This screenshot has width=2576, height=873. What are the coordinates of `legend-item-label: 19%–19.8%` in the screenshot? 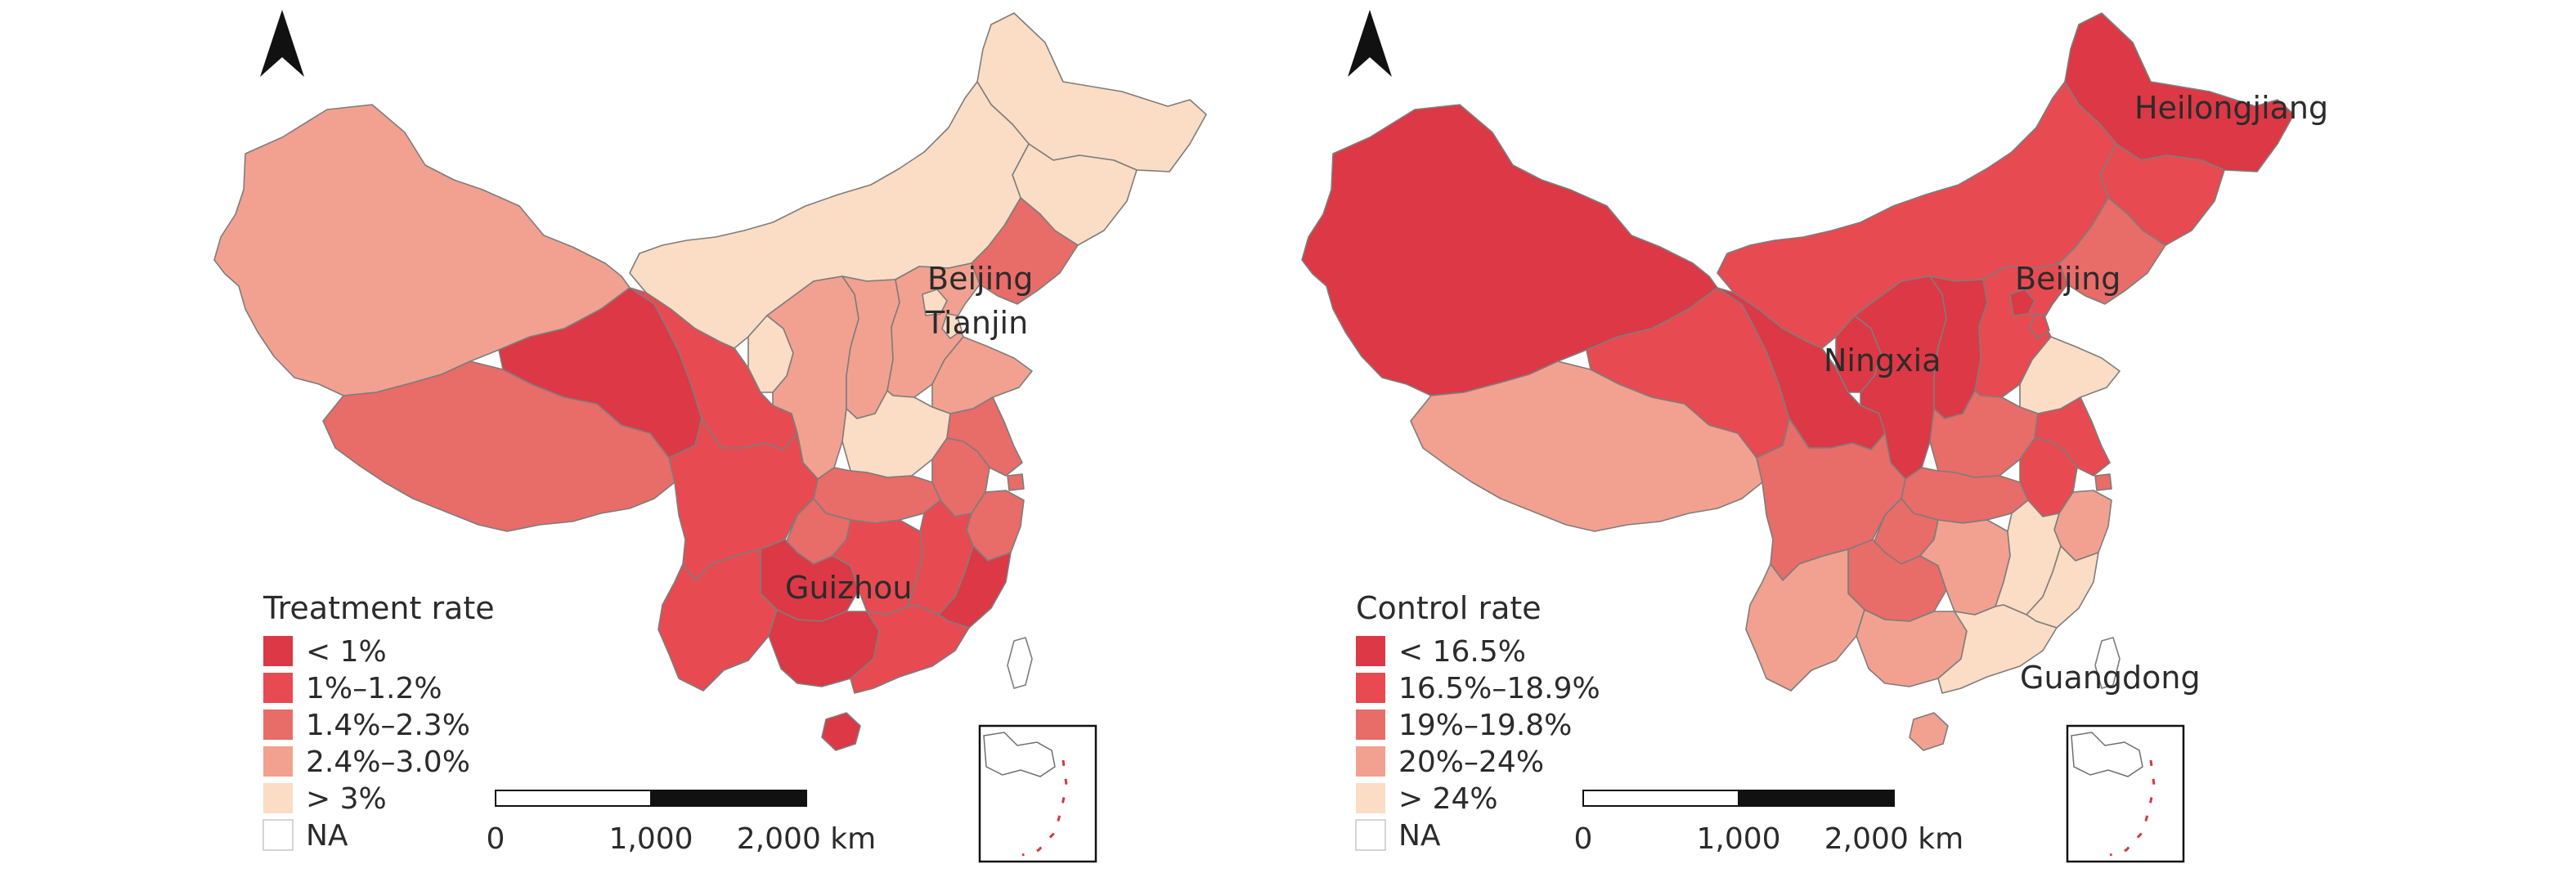 It's located at (1485, 726).